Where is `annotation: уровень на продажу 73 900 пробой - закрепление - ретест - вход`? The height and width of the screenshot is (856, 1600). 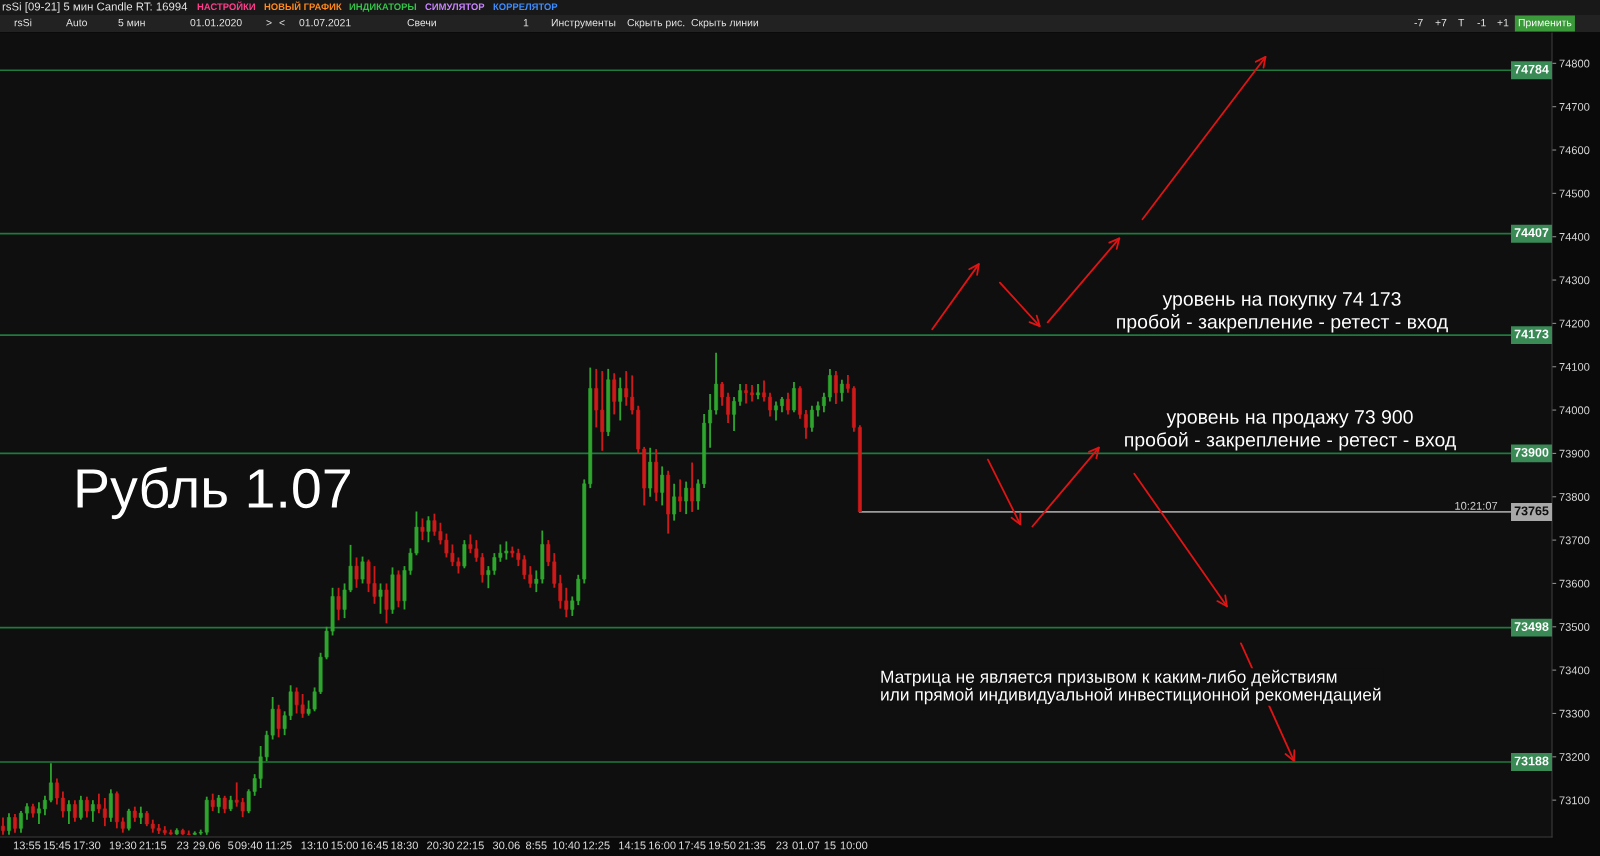 annotation: уровень на продажу 73 900 пробой - закрепление - ретест - вход is located at coordinates (1290, 430).